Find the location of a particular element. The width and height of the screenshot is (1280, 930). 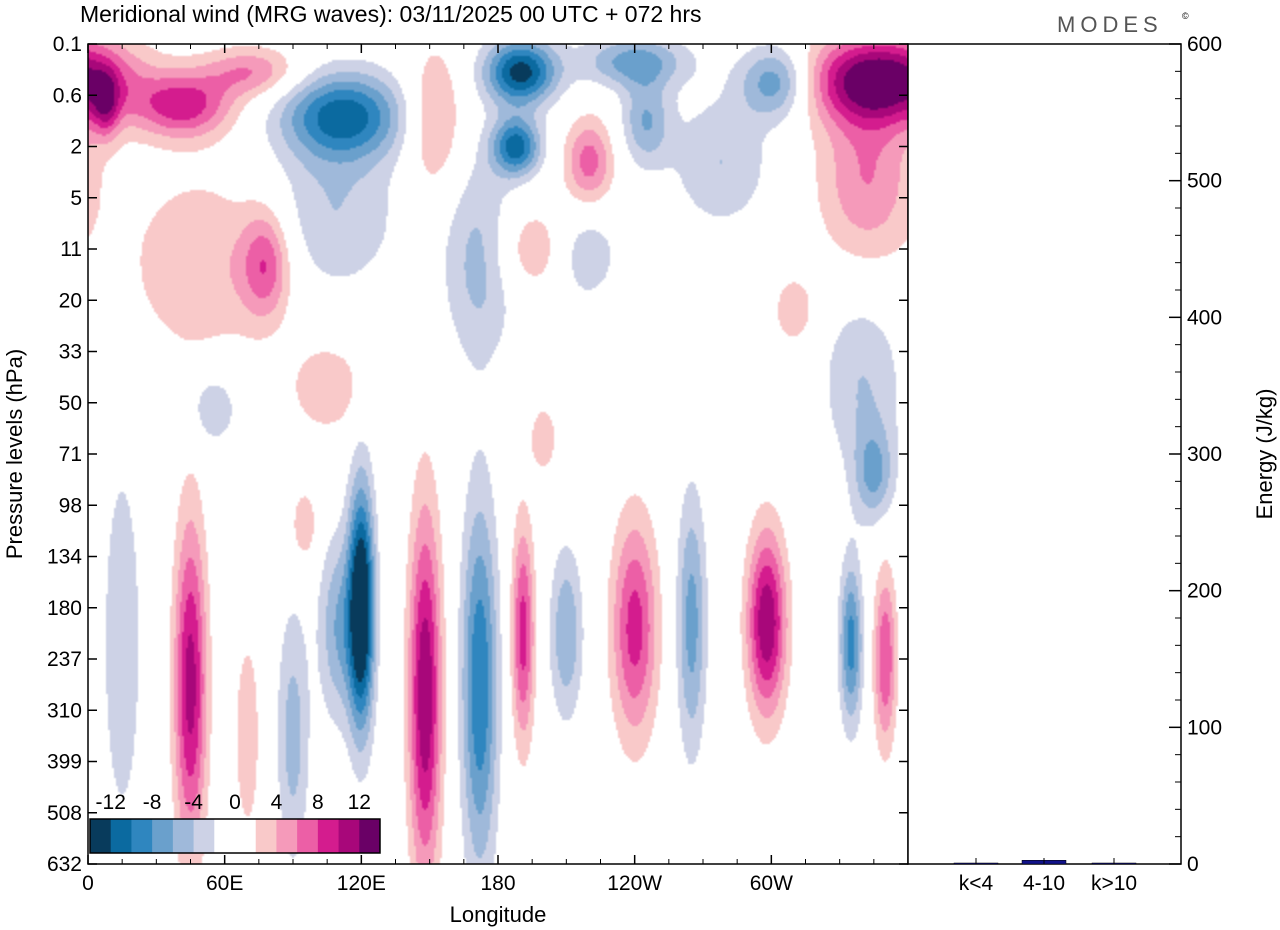

colorbar-label: 0 is located at coordinates (235, 802).